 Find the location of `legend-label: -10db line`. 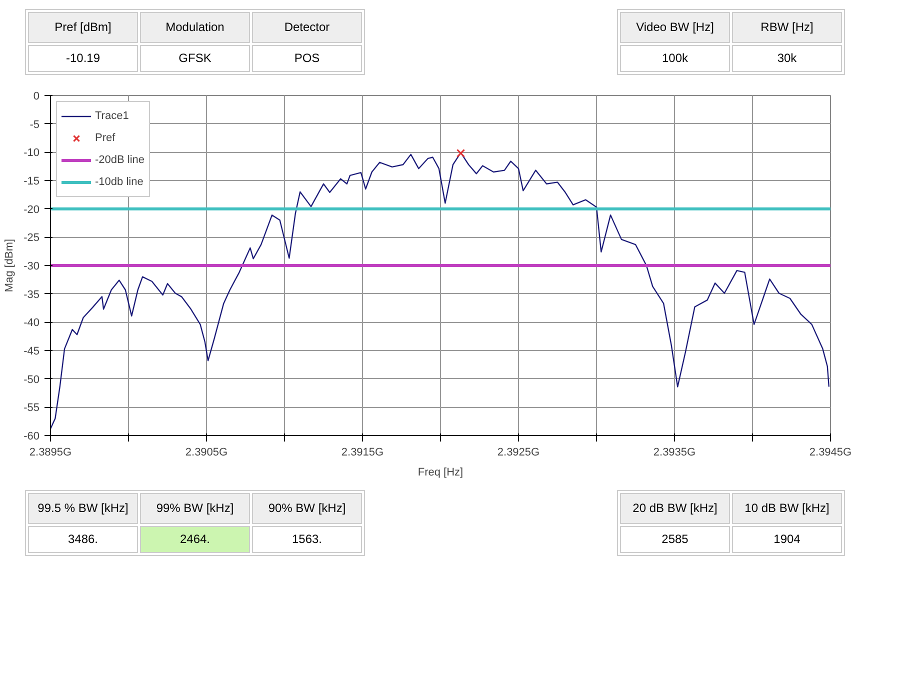

legend-label: -10db line is located at coordinates (119, 182).